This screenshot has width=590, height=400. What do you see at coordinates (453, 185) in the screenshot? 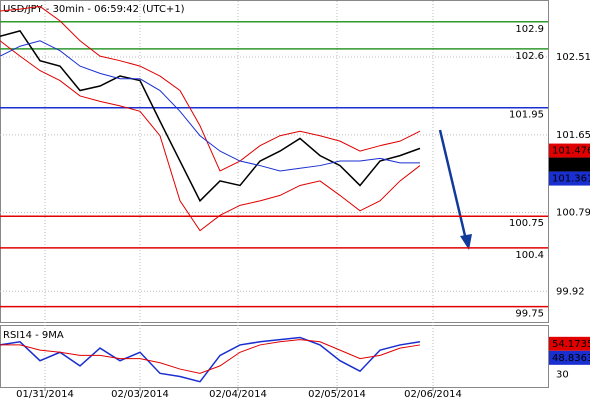
I see `forecast-arrow` at bounding box center [453, 185].